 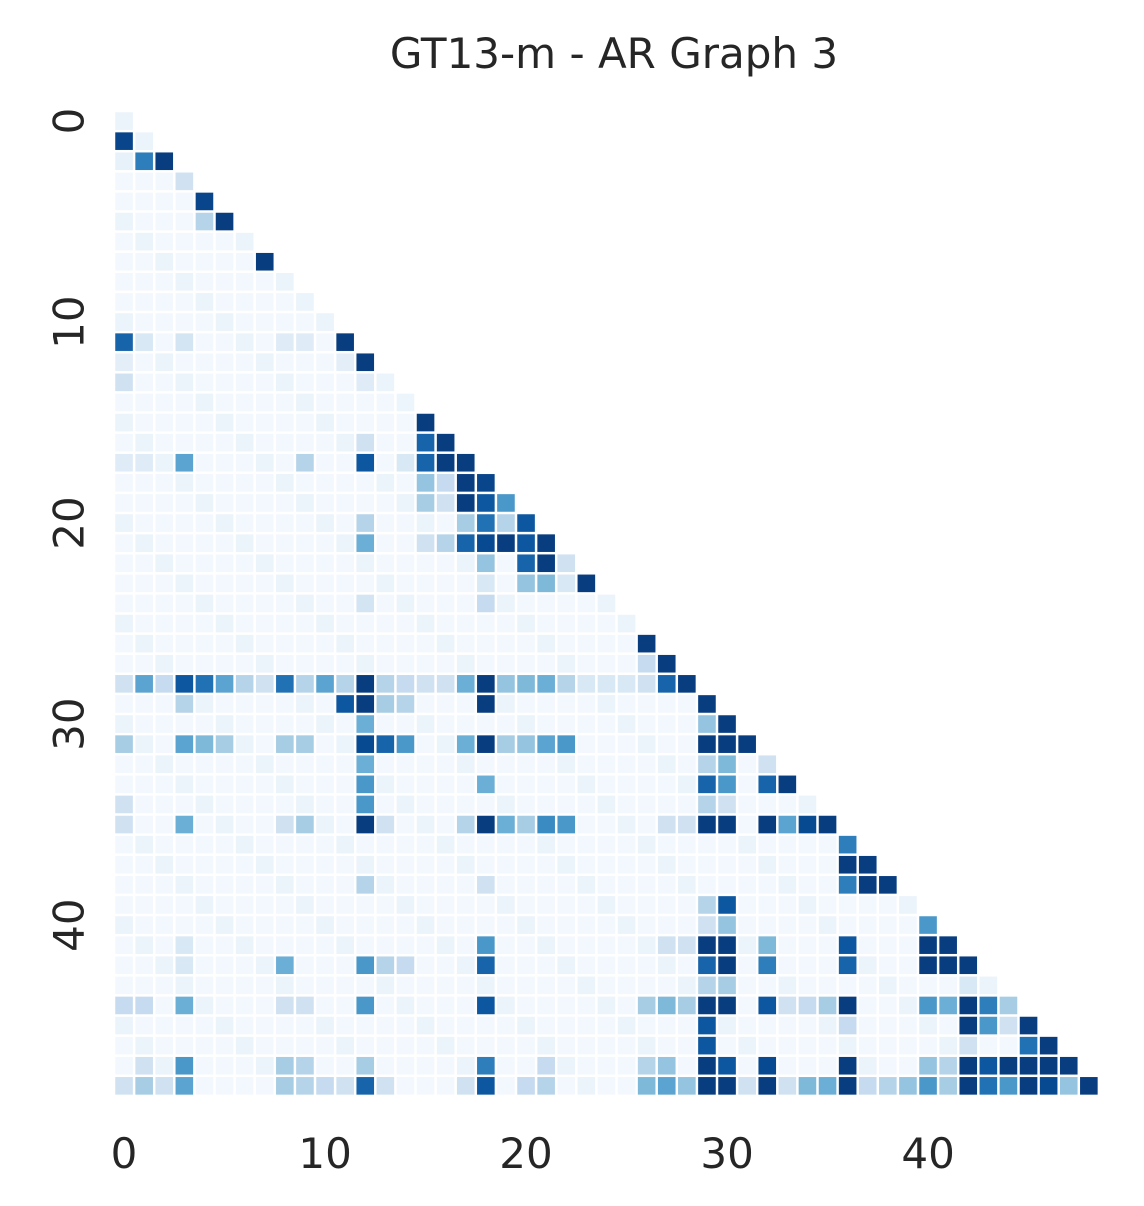 I want to click on x-tick-label: 10, so click(x=324, y=1153).